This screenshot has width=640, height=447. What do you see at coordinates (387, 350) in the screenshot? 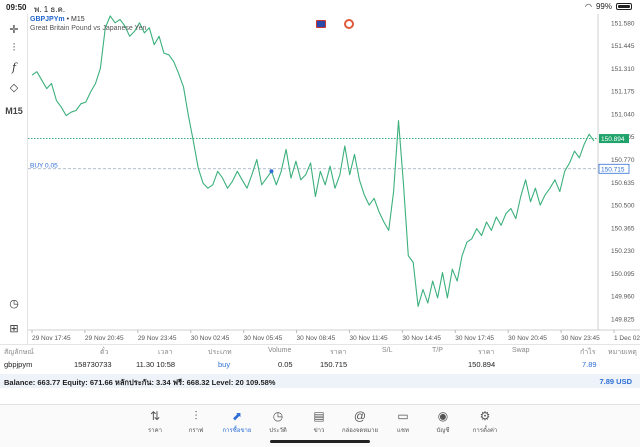
I see `header-sl: S/L` at bounding box center [387, 350].